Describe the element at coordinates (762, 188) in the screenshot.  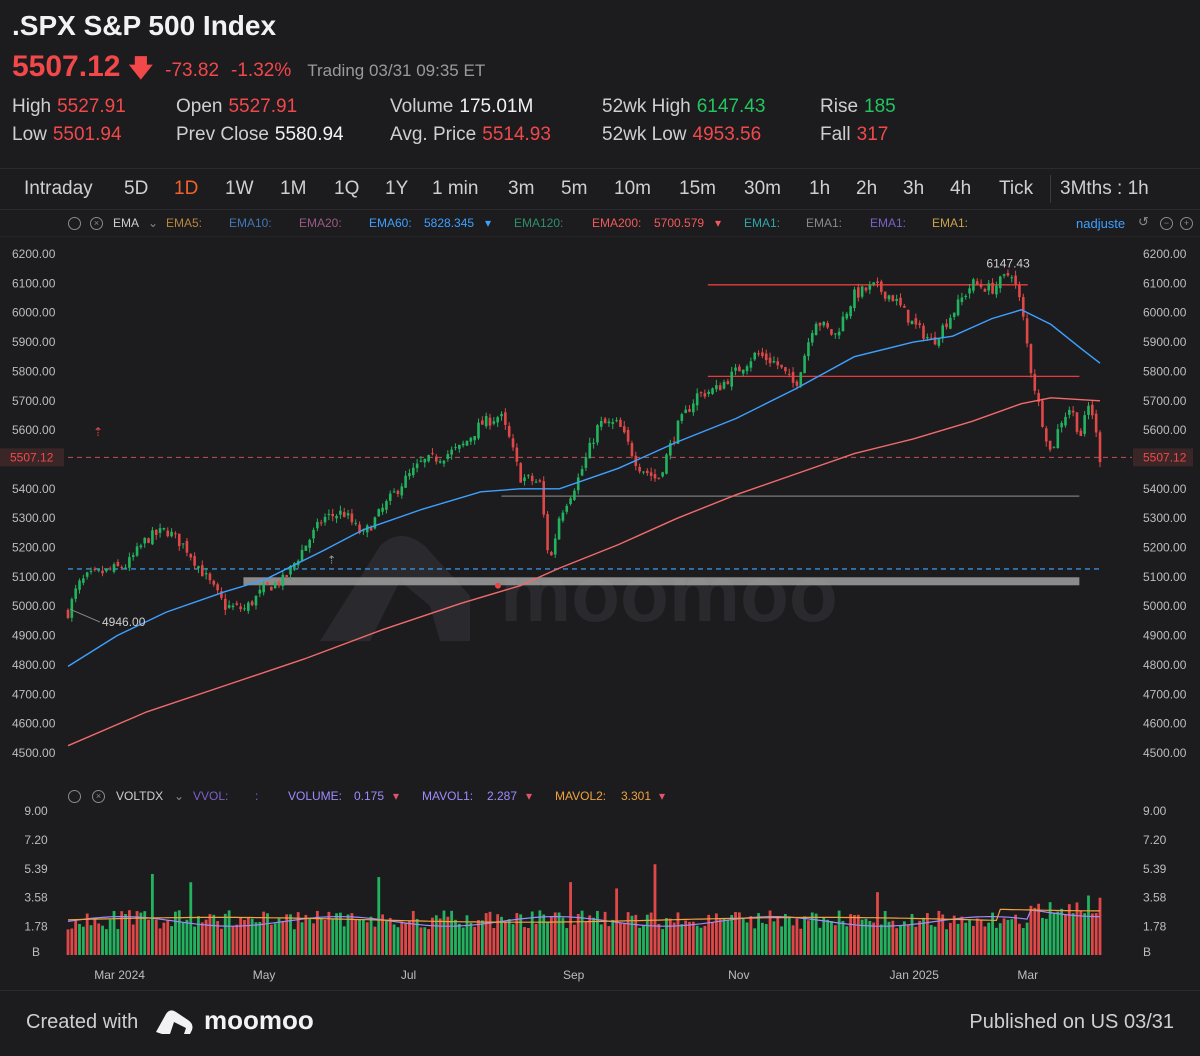
I see `tab-30m: 30m` at that location.